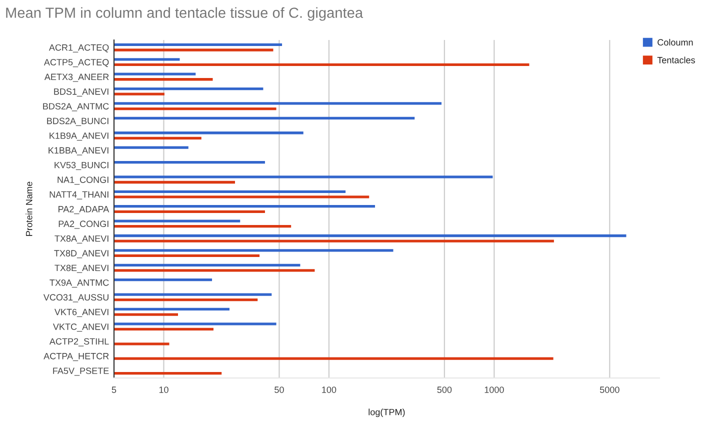 The image size is (714, 423). Describe the element at coordinates (444, 389) in the screenshot. I see `x-tick-label: 500` at that location.